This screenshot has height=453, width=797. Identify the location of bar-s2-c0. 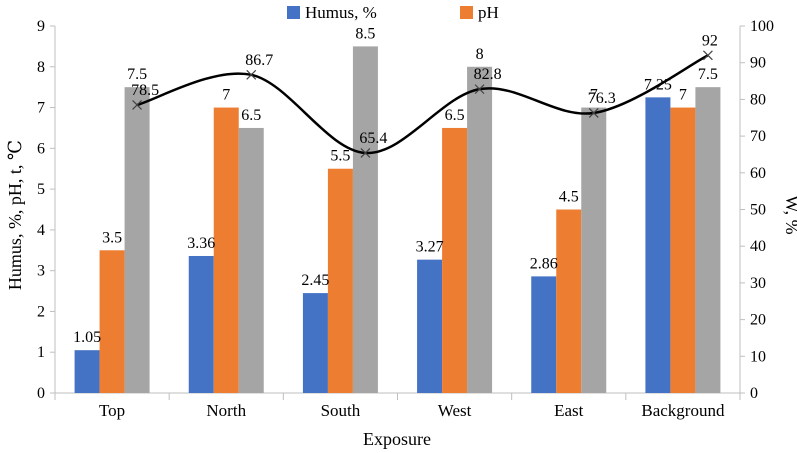
(137, 240).